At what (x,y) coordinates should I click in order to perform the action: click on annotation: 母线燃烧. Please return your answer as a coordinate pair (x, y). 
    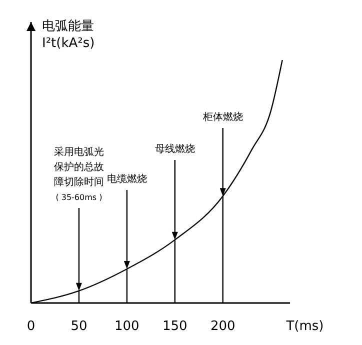
    Looking at the image, I should click on (174, 149).